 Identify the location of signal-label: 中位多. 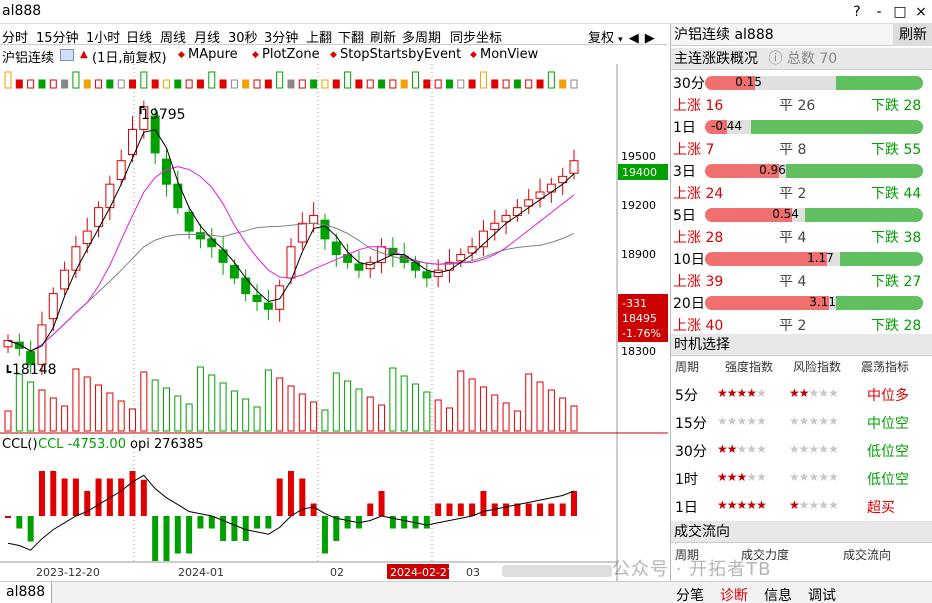
(888, 396).